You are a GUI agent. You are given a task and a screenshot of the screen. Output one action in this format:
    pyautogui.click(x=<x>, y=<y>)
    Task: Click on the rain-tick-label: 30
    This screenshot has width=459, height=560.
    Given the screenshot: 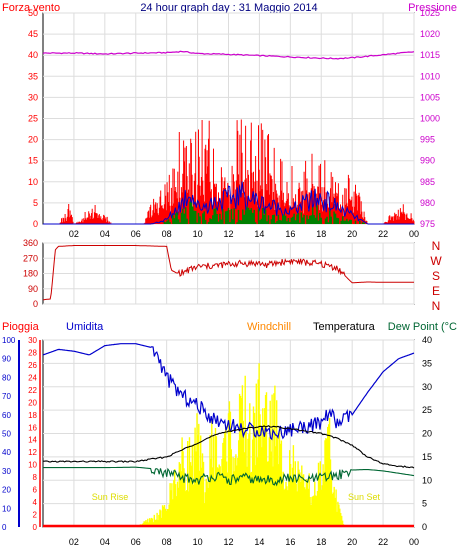 What is the action you would take?
    pyautogui.click(x=32, y=340)
    